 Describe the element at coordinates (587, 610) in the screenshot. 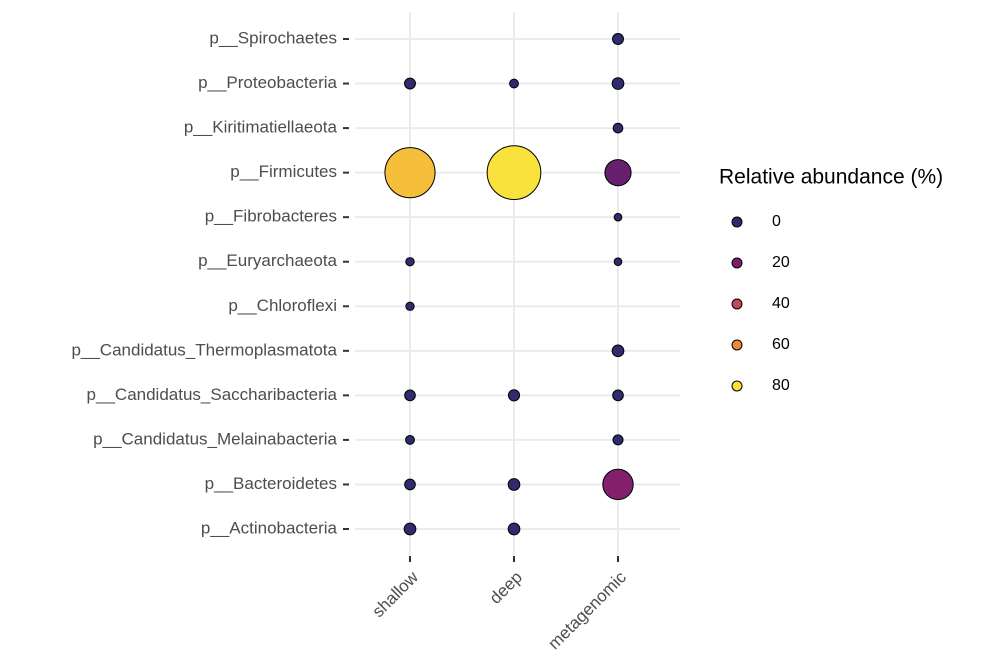

I see `x-tick-label: metagenomic` at that location.